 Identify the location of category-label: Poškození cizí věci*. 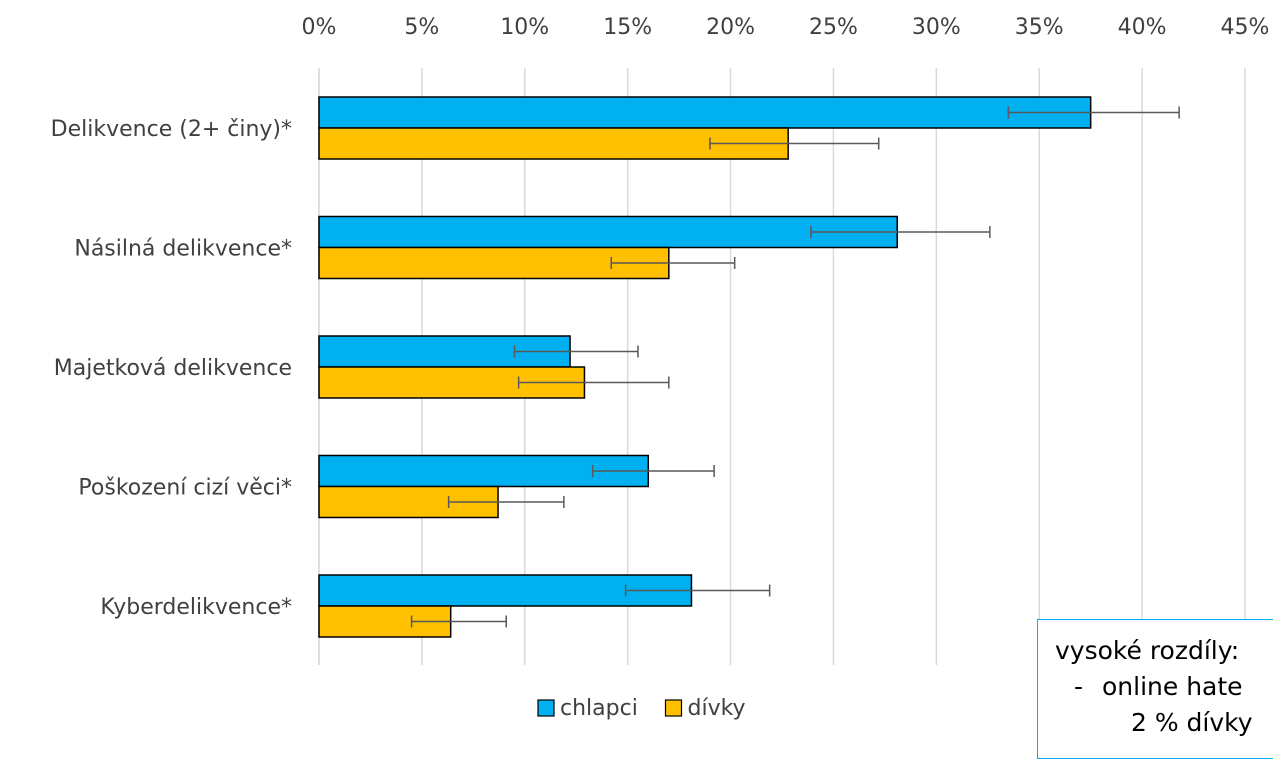
(185, 488).